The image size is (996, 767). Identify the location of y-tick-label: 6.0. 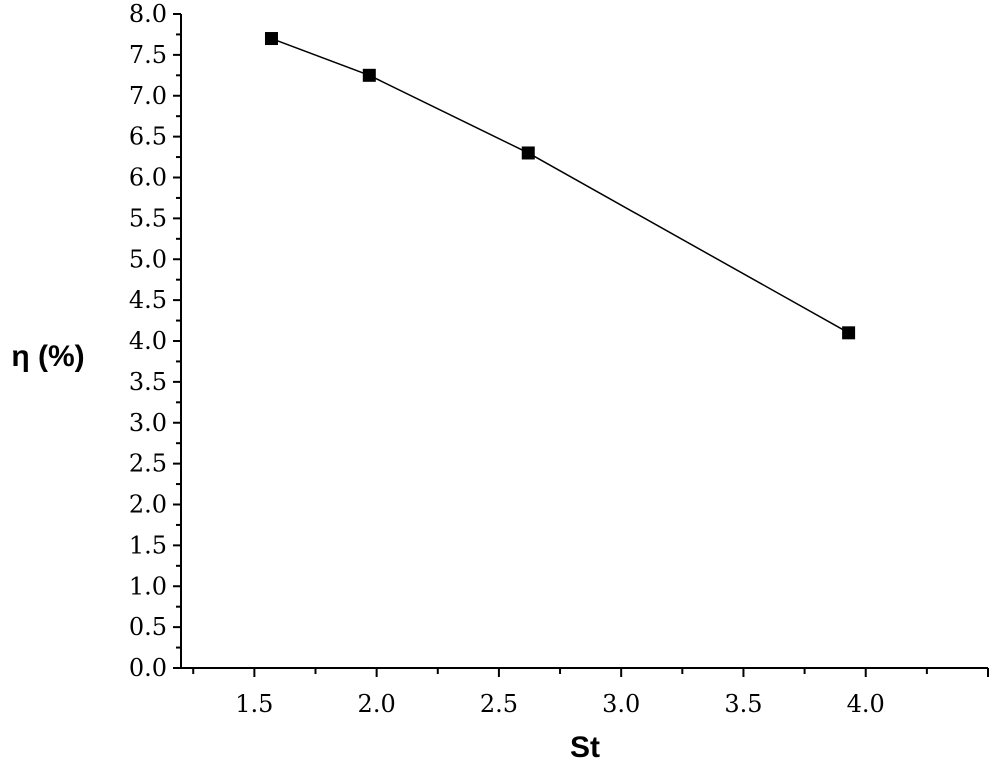
(148, 178).